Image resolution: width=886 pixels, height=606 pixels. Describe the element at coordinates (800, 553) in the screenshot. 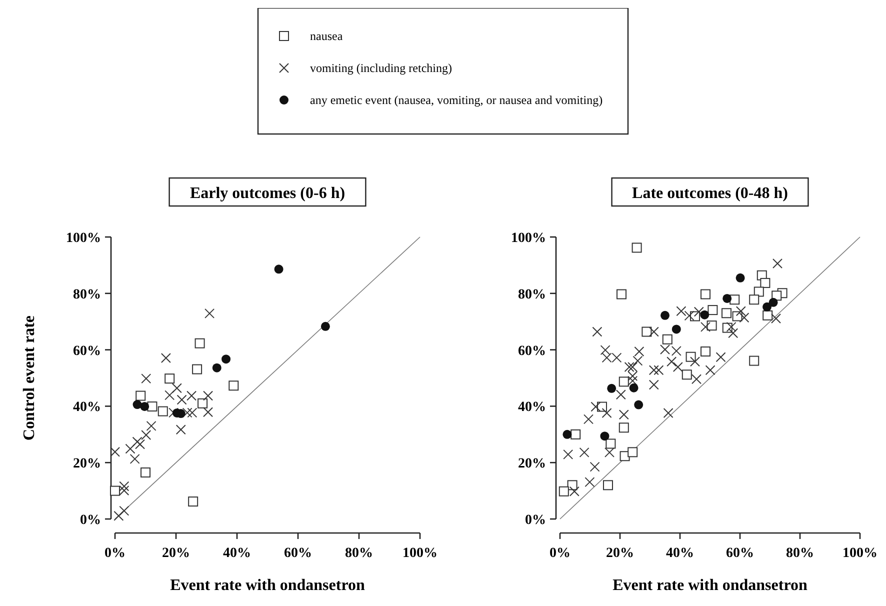

I see `x-tick-label: 80%` at that location.